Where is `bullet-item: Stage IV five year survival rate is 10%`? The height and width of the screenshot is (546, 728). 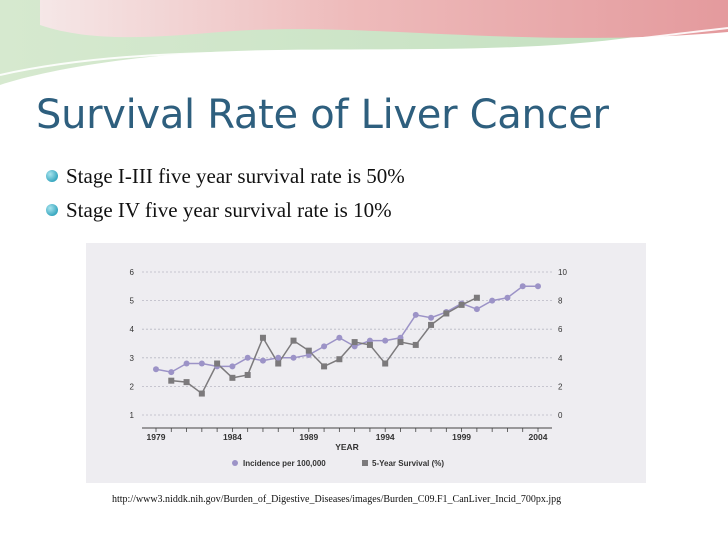 bullet-item: Stage IV five year survival rate is 10% is located at coordinates (225, 212).